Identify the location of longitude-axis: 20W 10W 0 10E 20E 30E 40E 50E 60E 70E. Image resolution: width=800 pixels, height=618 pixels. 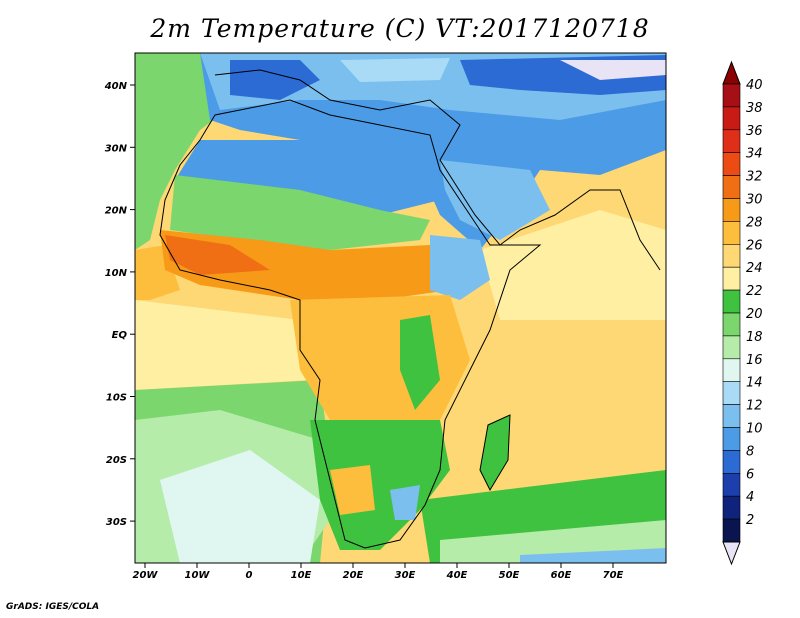
(378, 572).